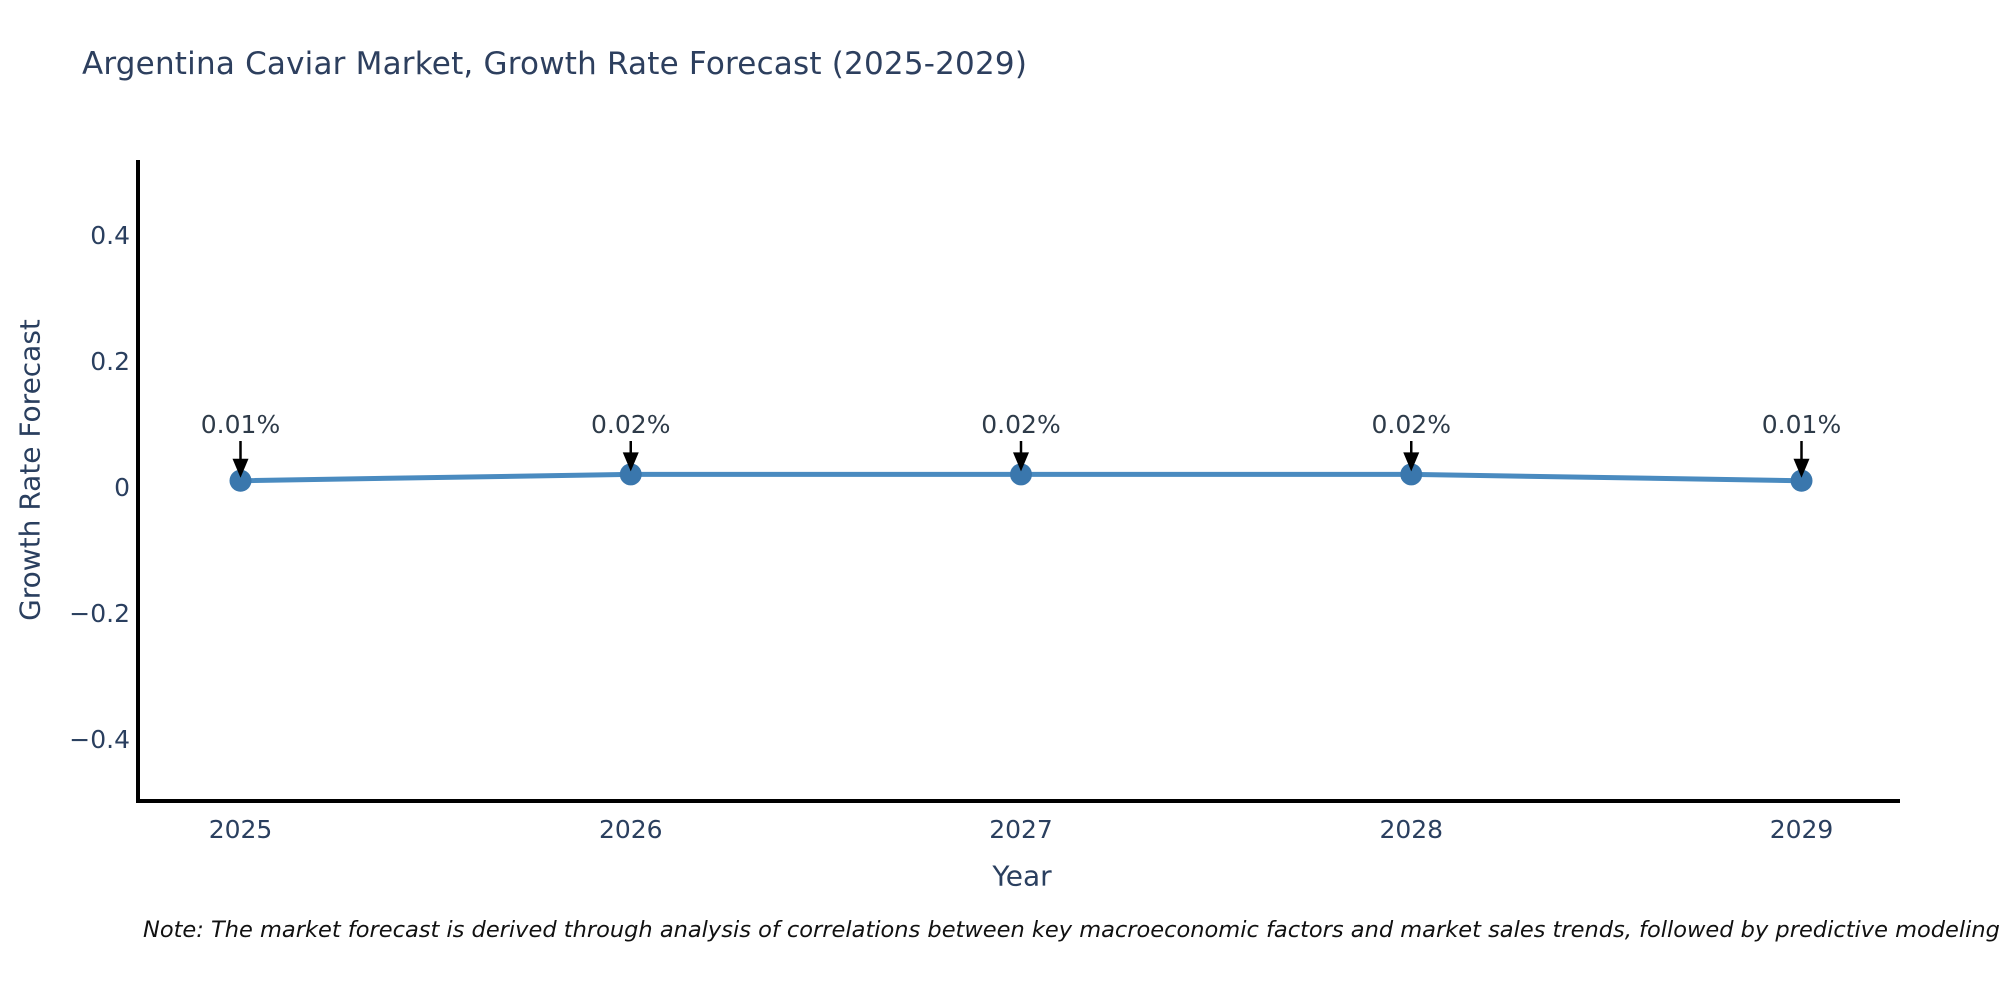  Describe the element at coordinates (99, 613) in the screenshot. I see `y-tick-label: −0.2` at that location.